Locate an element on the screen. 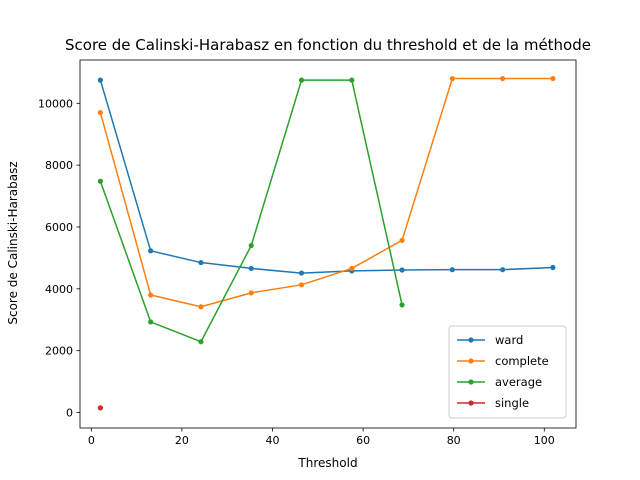  legend-item-single: single is located at coordinates (493, 403).